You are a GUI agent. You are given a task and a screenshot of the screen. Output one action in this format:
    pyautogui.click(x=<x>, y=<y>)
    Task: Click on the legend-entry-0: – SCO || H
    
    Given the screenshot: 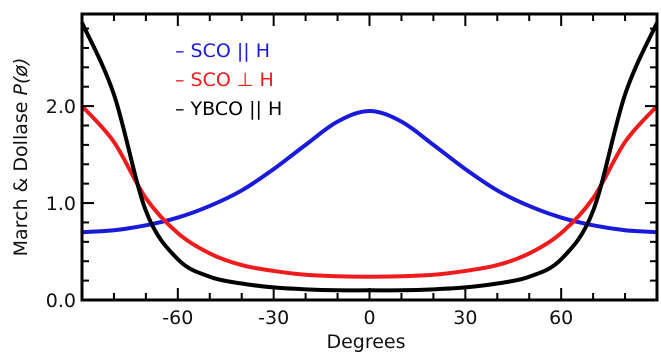 What is the action you would take?
    pyautogui.click(x=222, y=51)
    